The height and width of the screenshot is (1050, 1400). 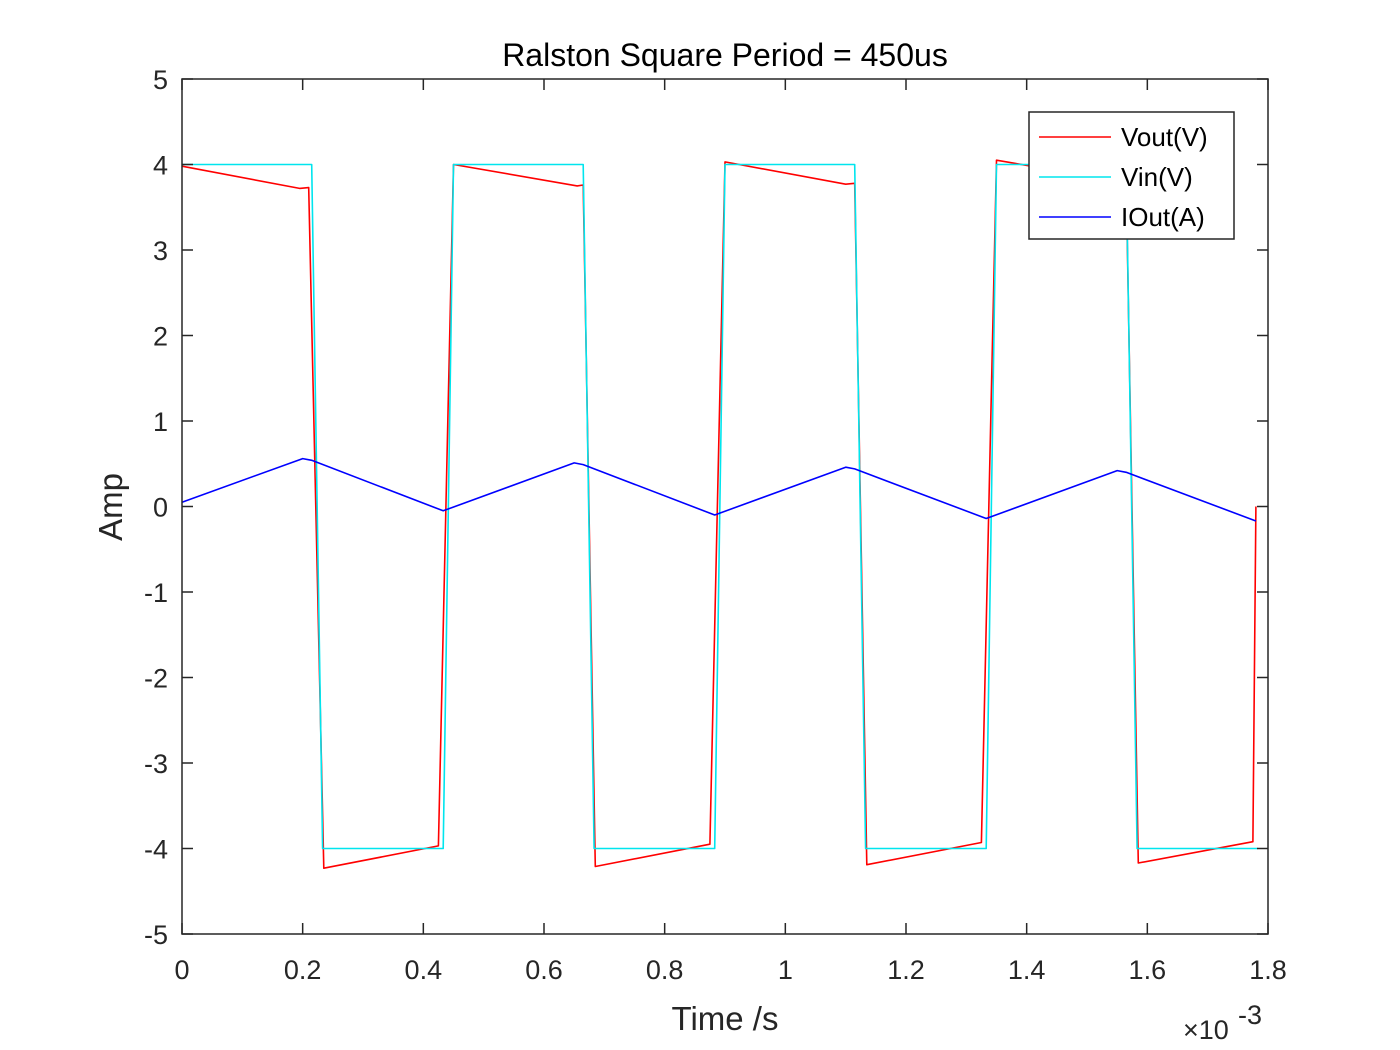 I want to click on x-tick-label: 0, so click(x=181, y=970).